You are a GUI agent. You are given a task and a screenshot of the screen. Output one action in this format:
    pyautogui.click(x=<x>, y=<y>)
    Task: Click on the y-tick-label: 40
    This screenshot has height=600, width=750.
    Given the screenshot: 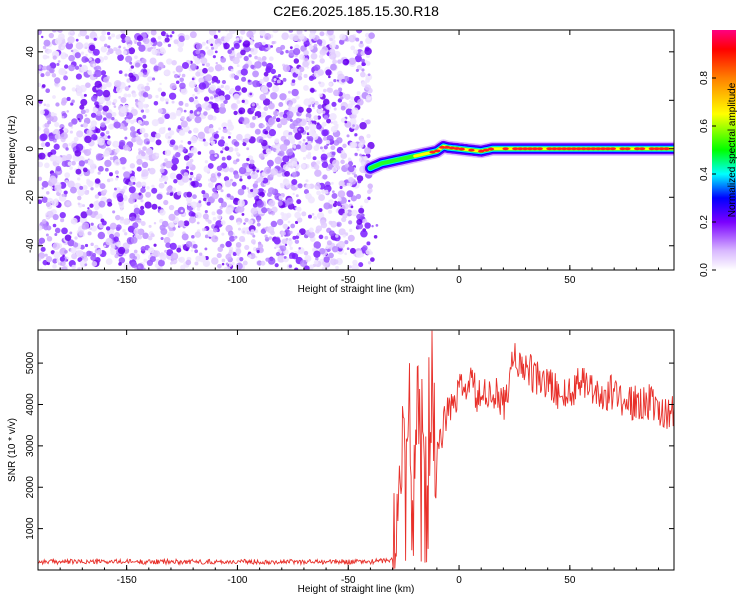 What is the action you would take?
    pyautogui.click(x=30, y=52)
    